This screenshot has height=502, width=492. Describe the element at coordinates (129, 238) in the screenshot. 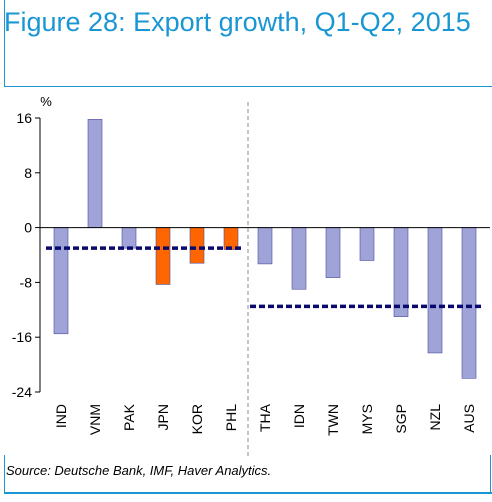

I see `bar-pak` at that location.